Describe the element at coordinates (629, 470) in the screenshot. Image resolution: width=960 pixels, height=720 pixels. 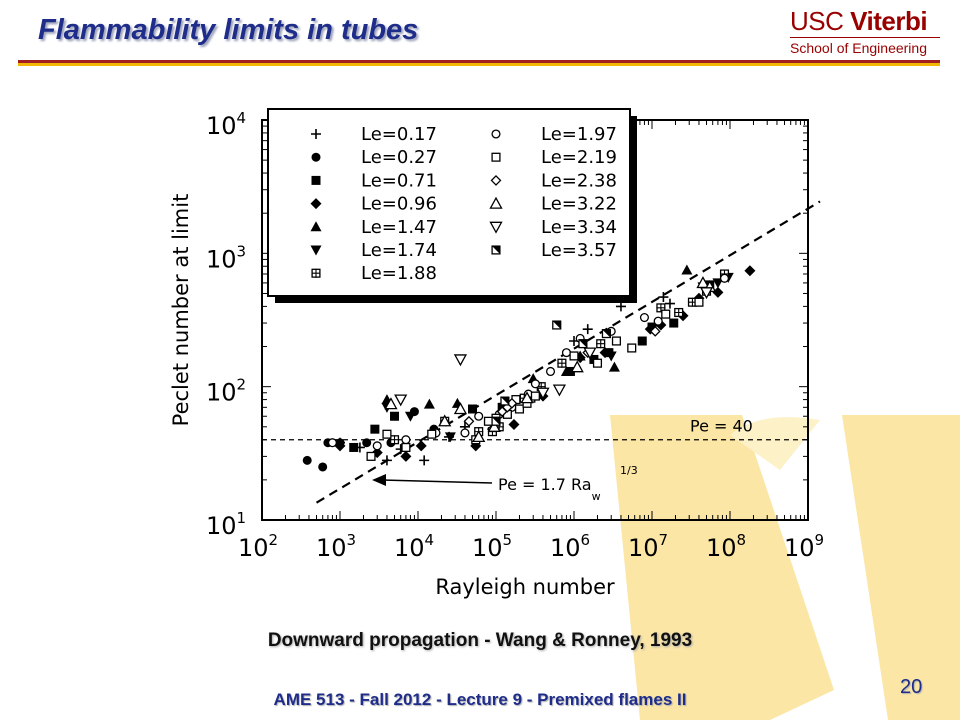
I see `power-law-exponent: 1/3` at that location.